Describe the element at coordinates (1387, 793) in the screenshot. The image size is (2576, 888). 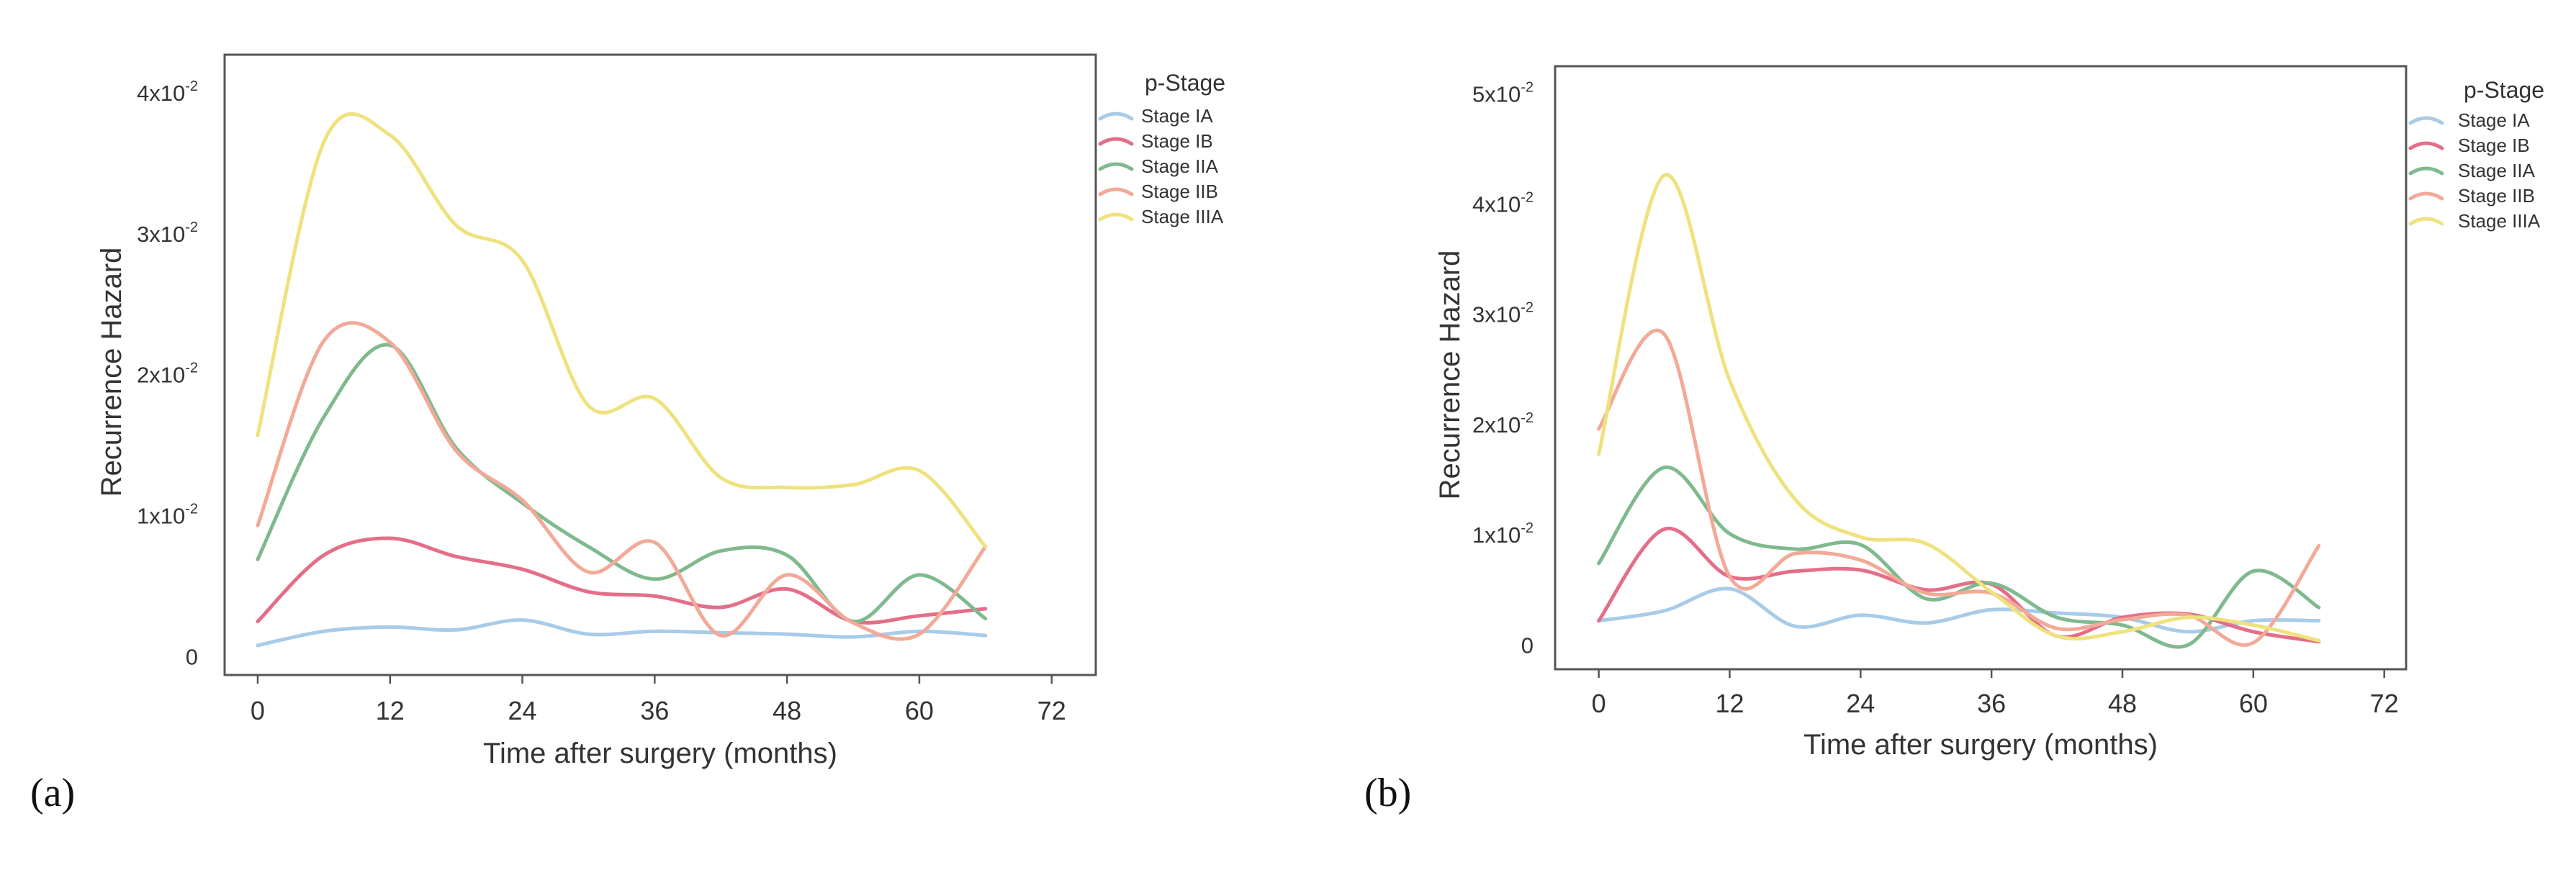
I see `panel-label-b: (b)` at that location.